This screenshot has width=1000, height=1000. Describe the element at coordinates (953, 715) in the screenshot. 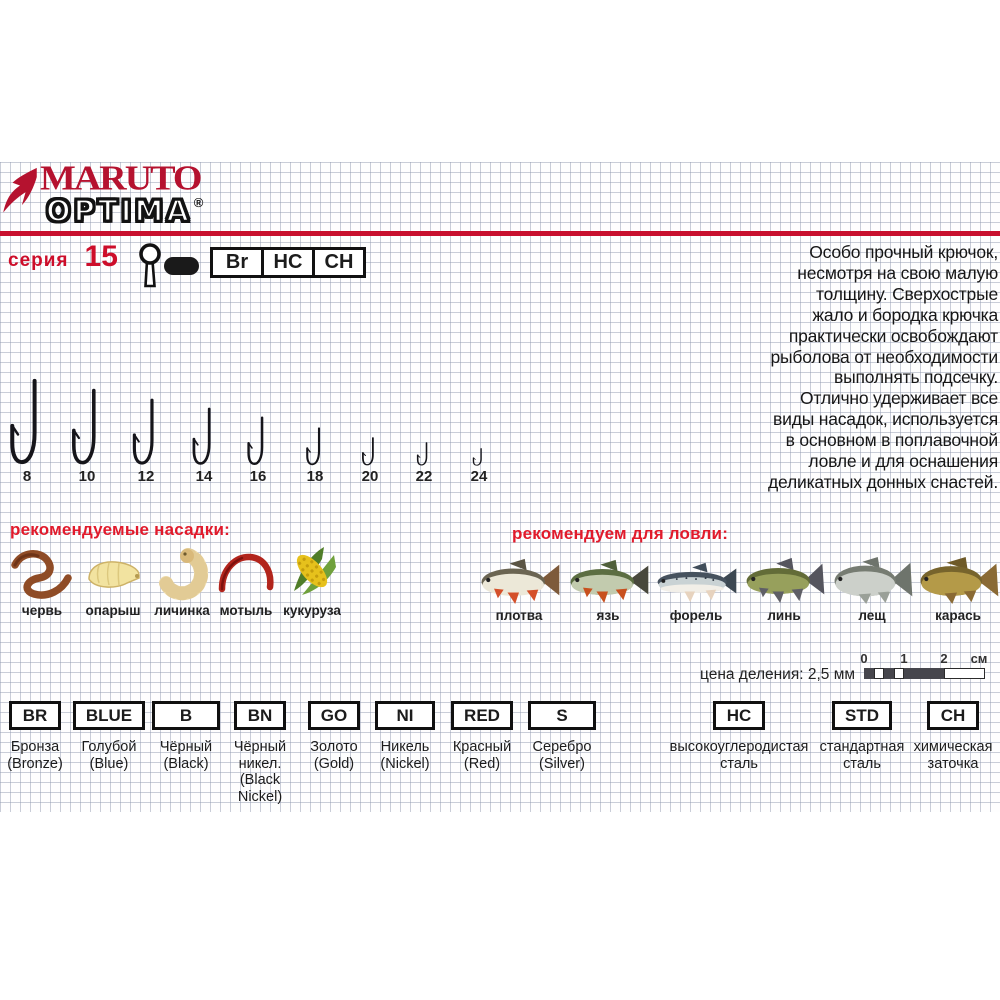

I see `code-box: CH` at that location.